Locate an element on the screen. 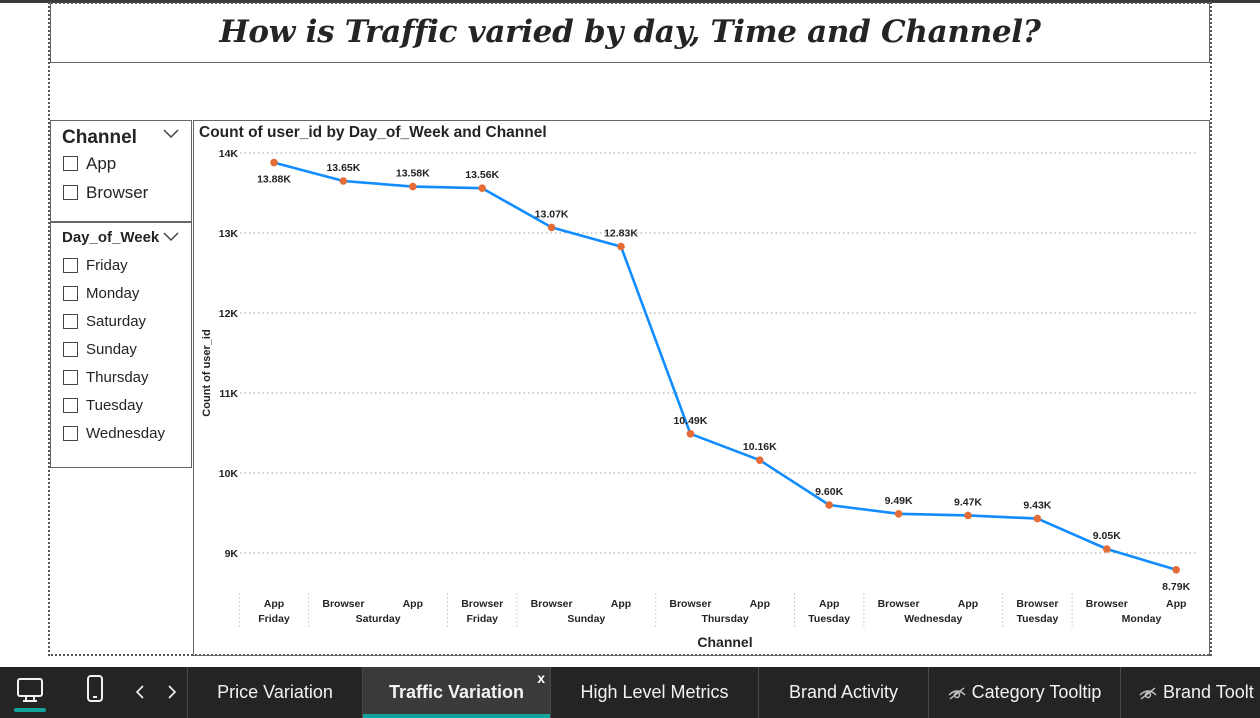 This screenshot has height=718, width=1260. x-tick-label-day: Thursday is located at coordinates (724, 619).